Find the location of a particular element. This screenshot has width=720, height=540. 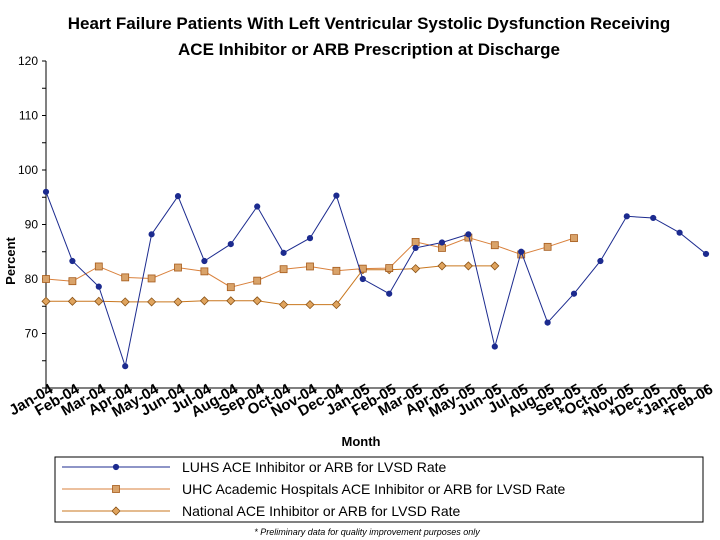

y-tick-label: 70 is located at coordinates (32, 334).